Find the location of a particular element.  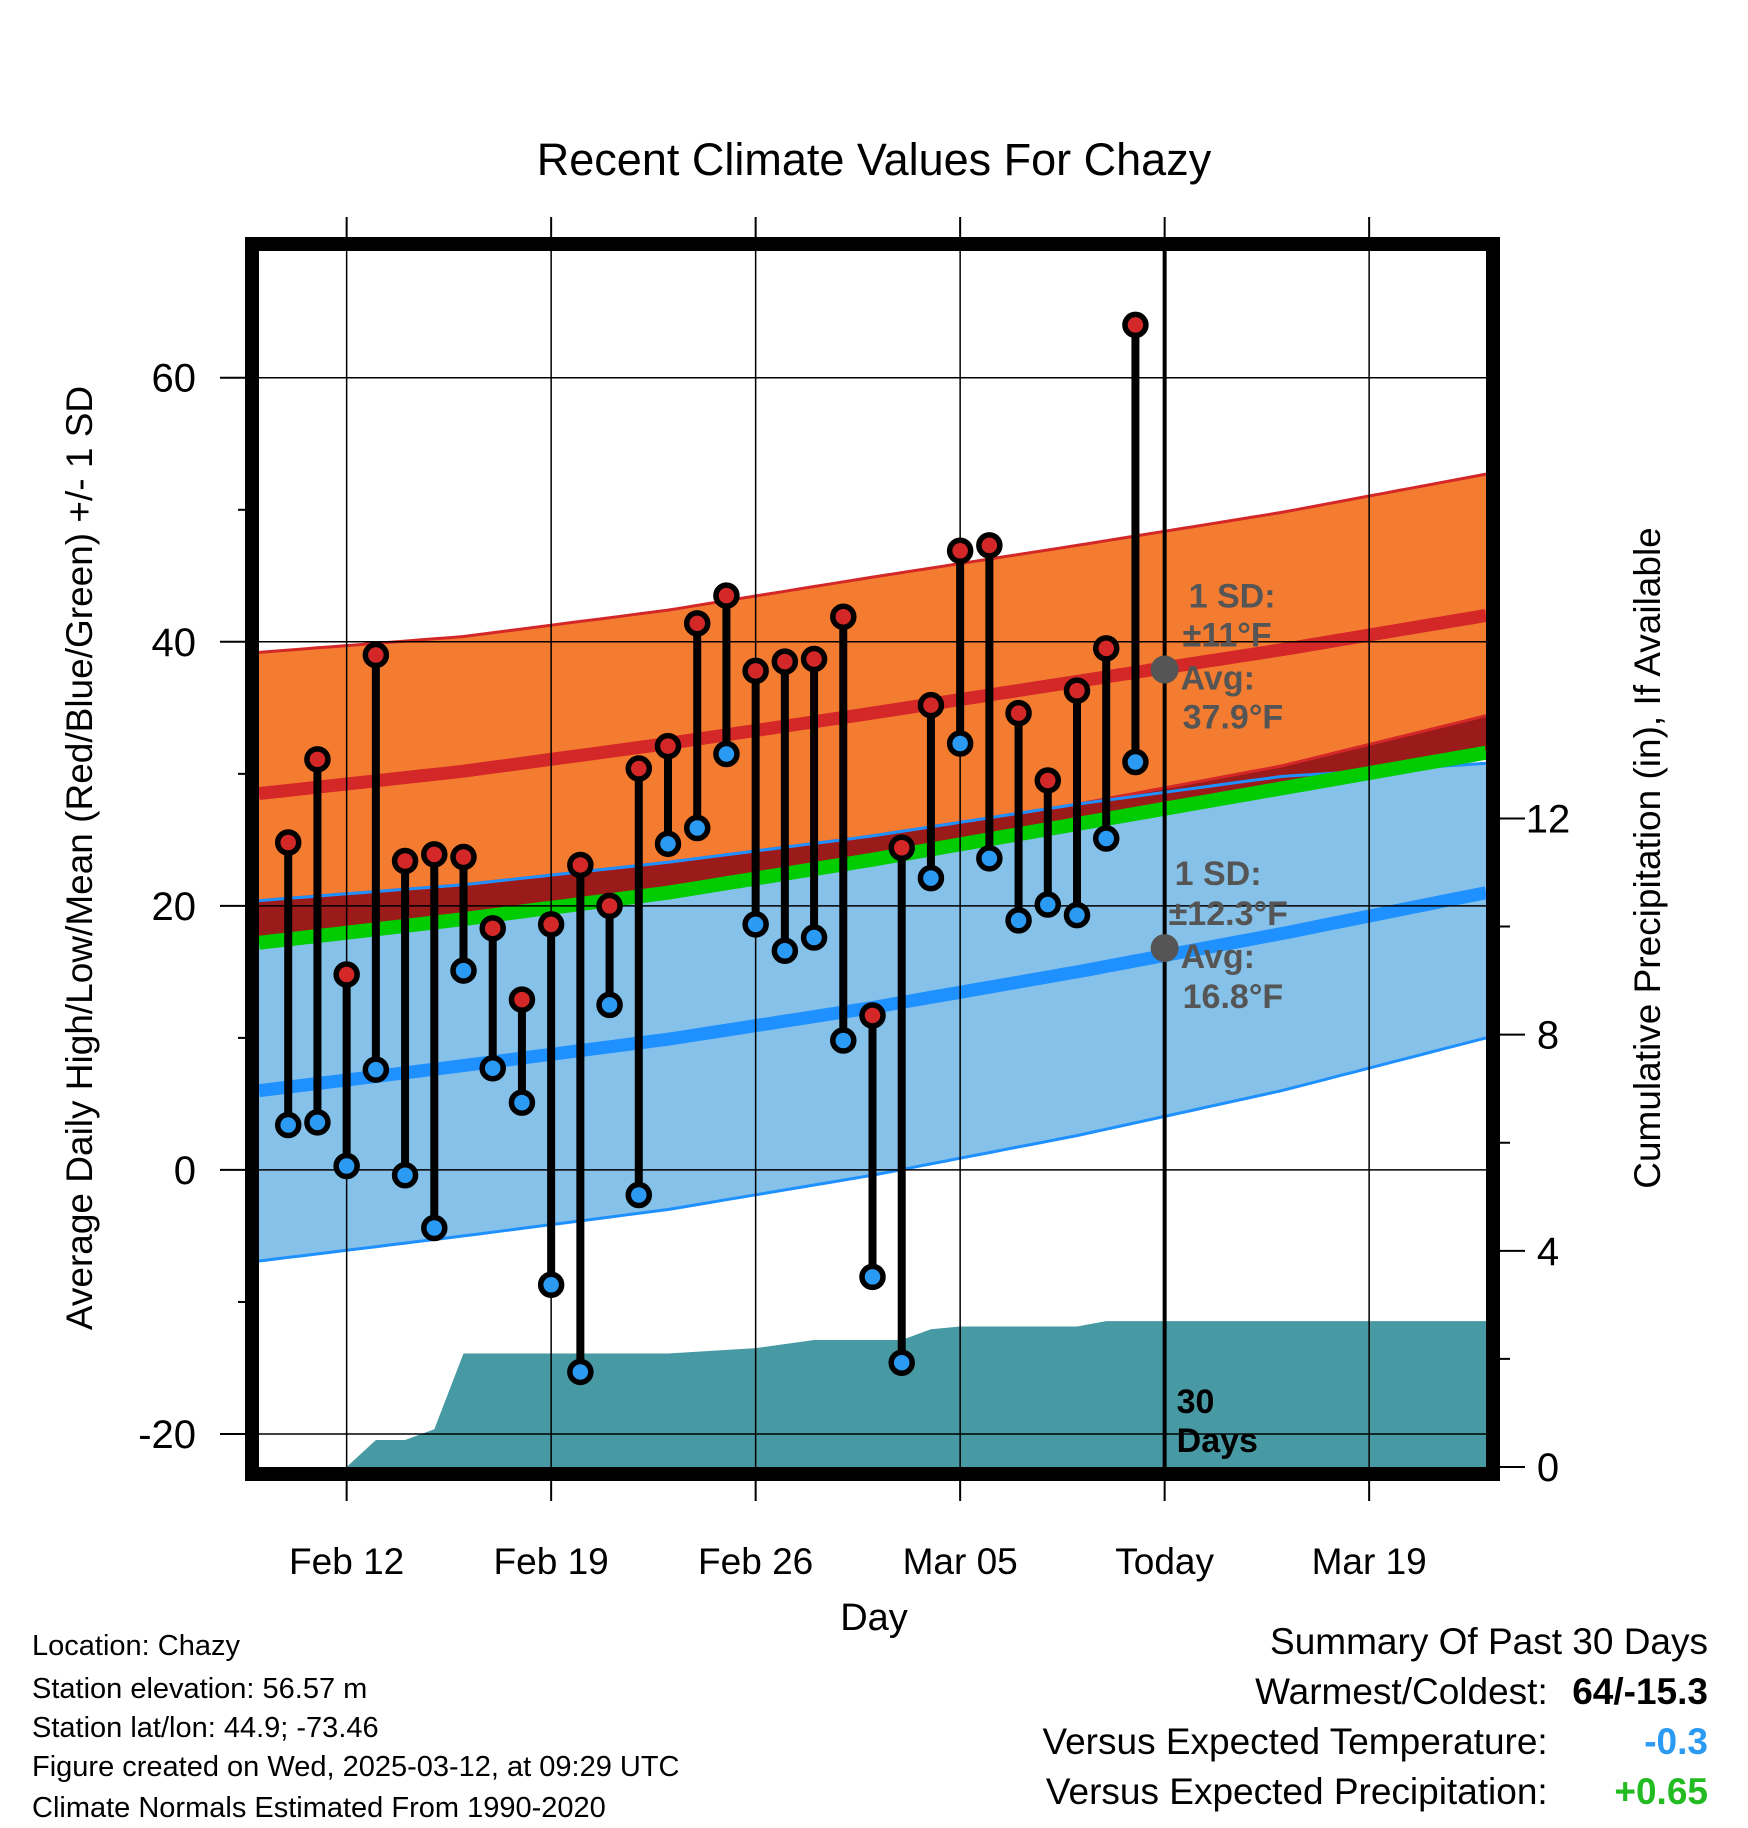

low-avg-label: Avg: is located at coordinates (1218, 957).